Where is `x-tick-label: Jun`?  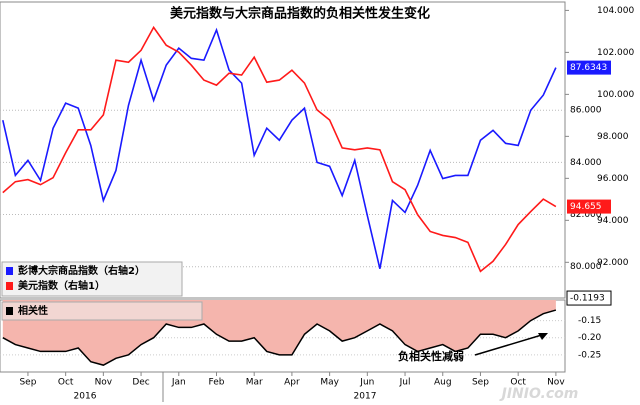 x-tick-label: Jun is located at coordinates (366, 383).